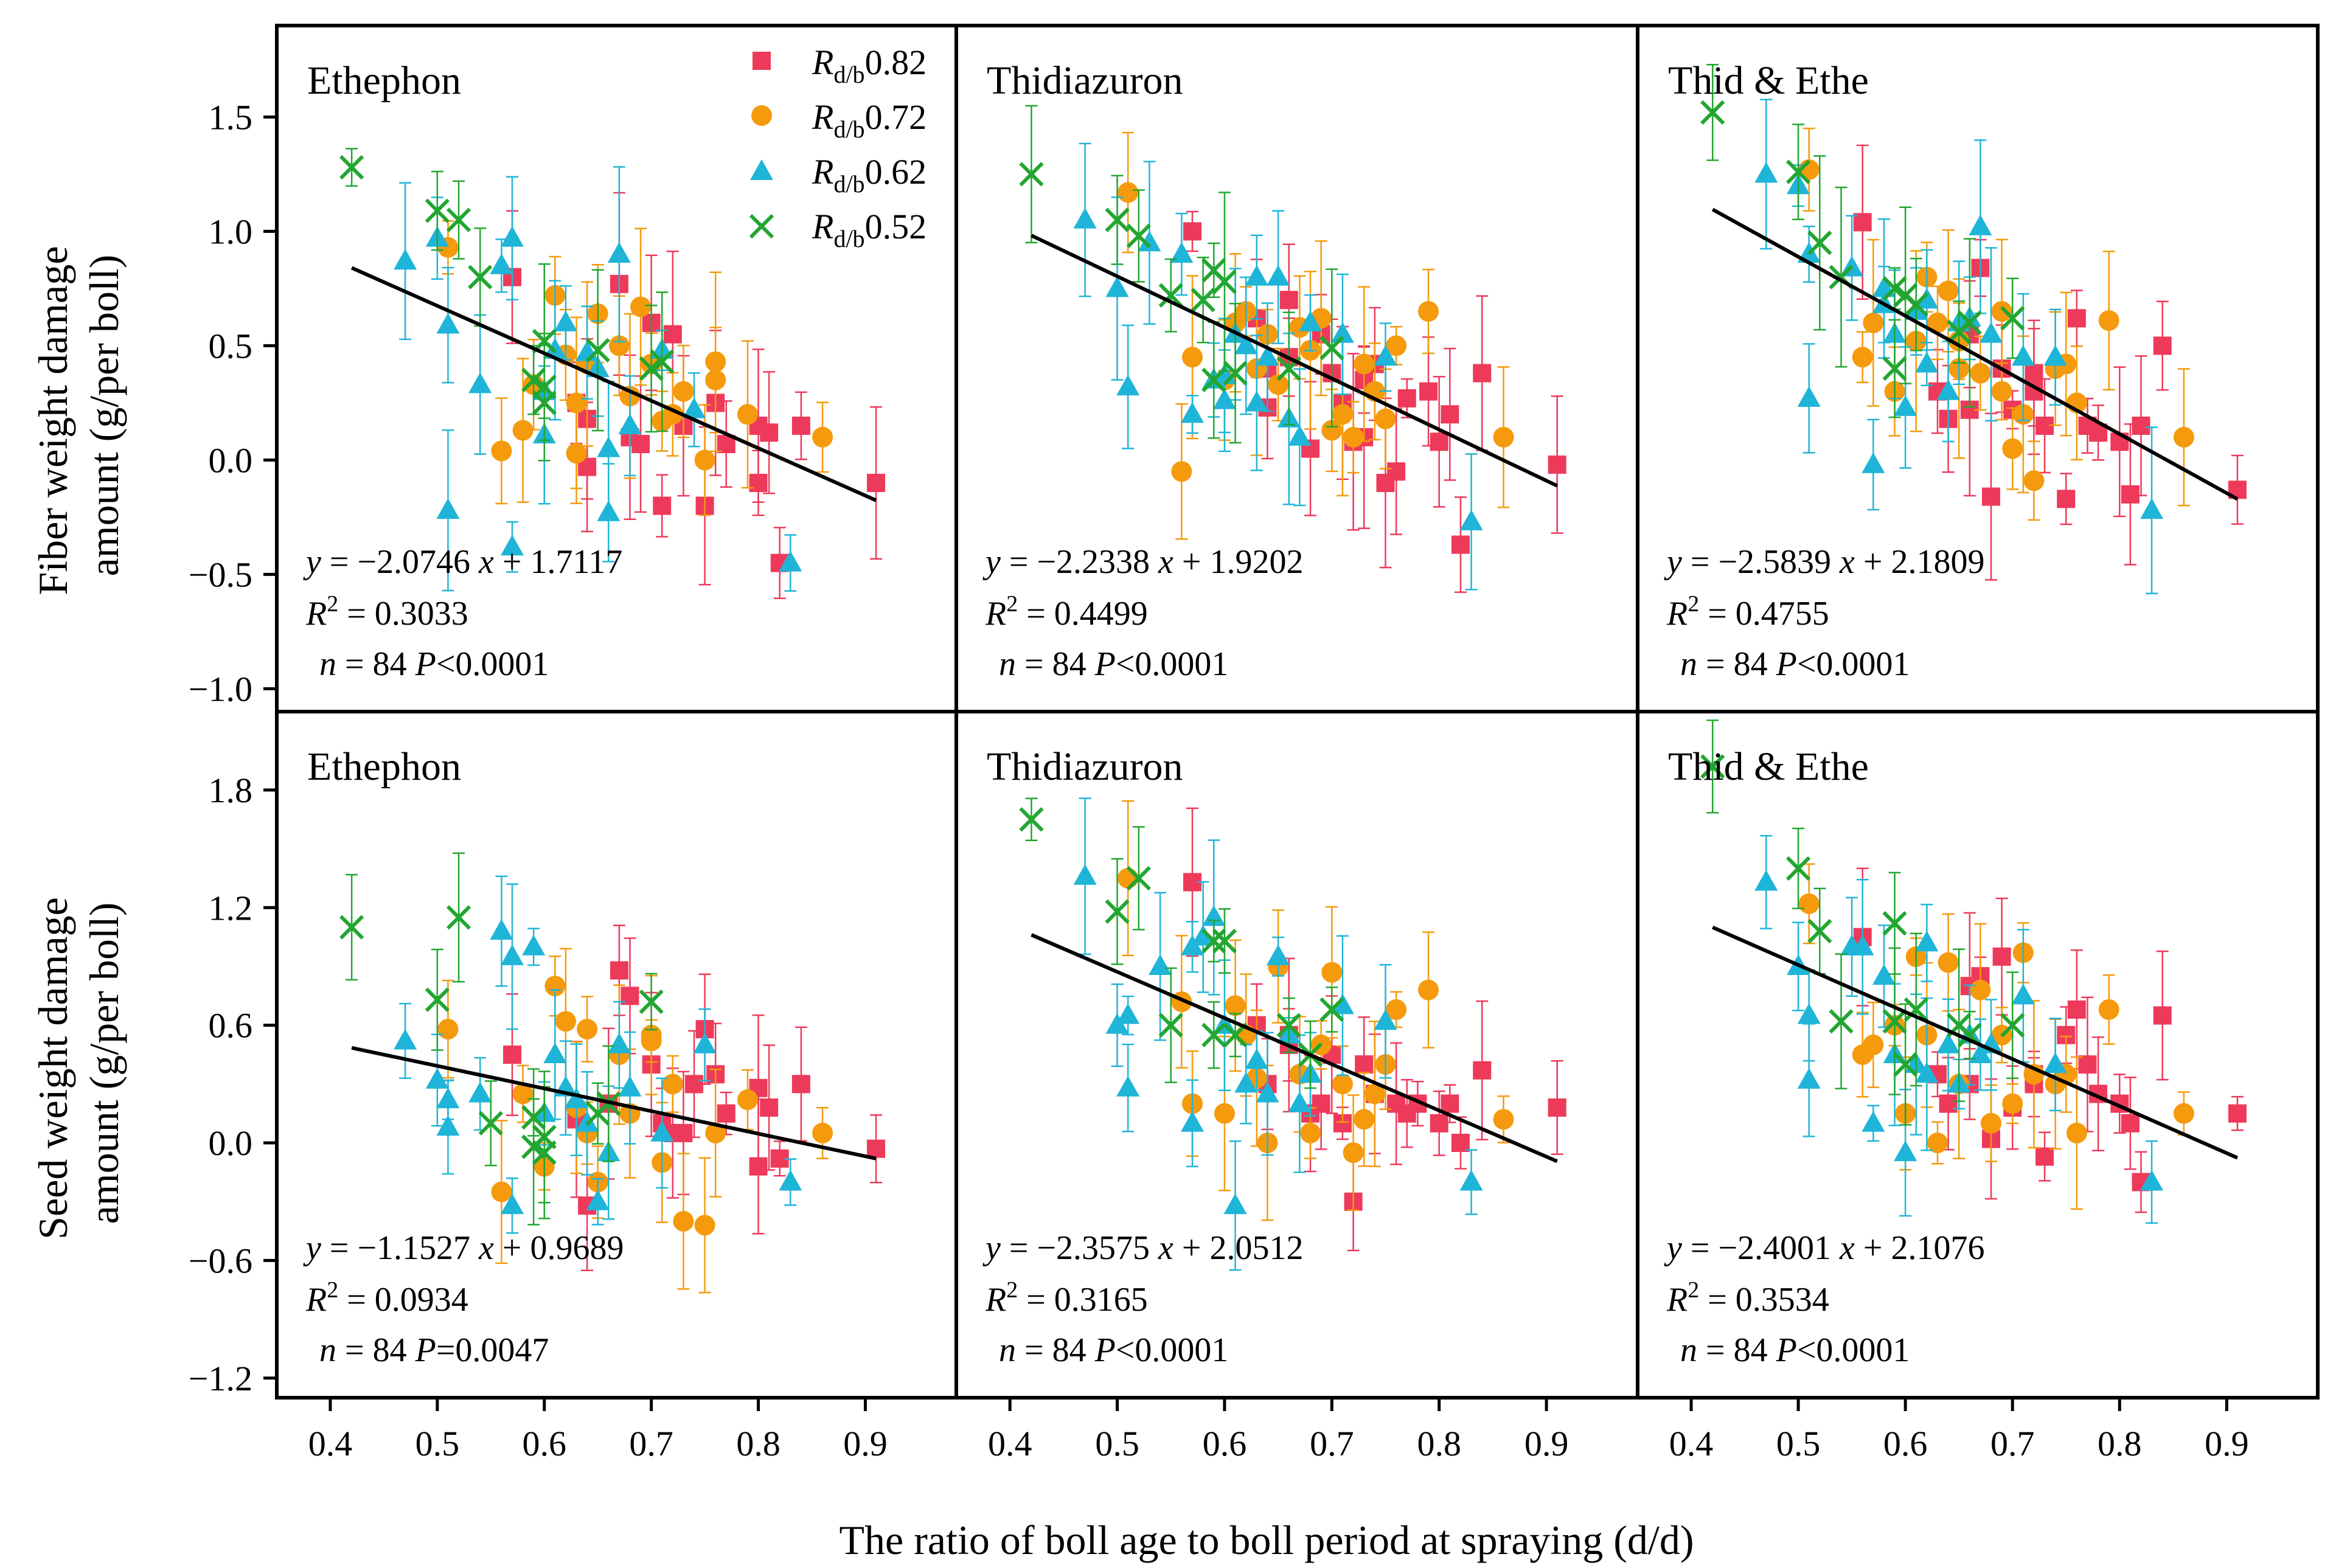 The width and height of the screenshot is (2336, 1568). I want to click on legend-label-base: R, so click(822, 63).